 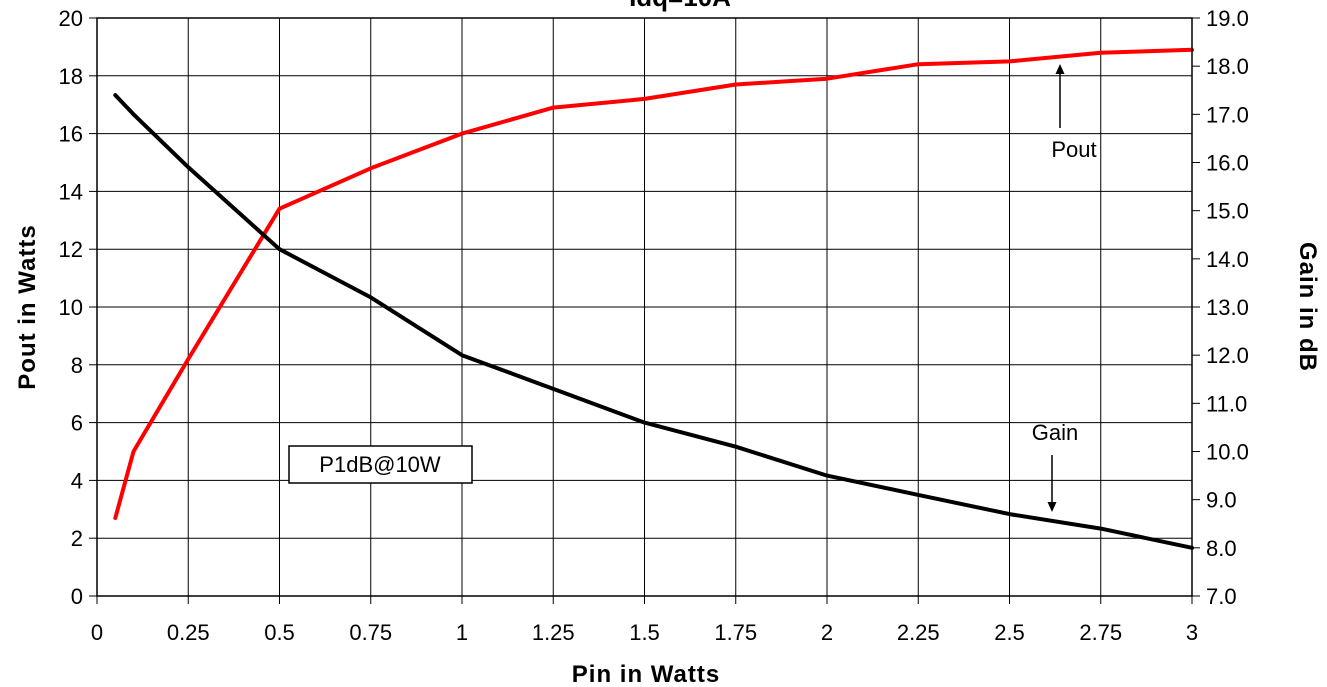 I want to click on y-right-tick-label: 15.0, so click(x=1227, y=211).